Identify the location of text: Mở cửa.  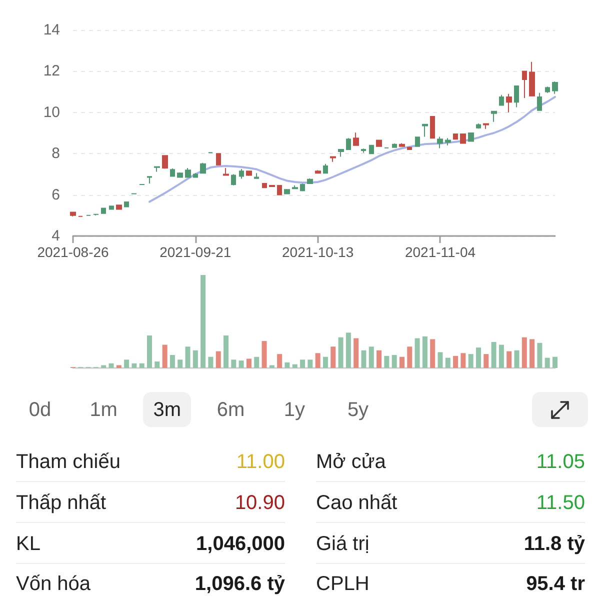
(351, 462).